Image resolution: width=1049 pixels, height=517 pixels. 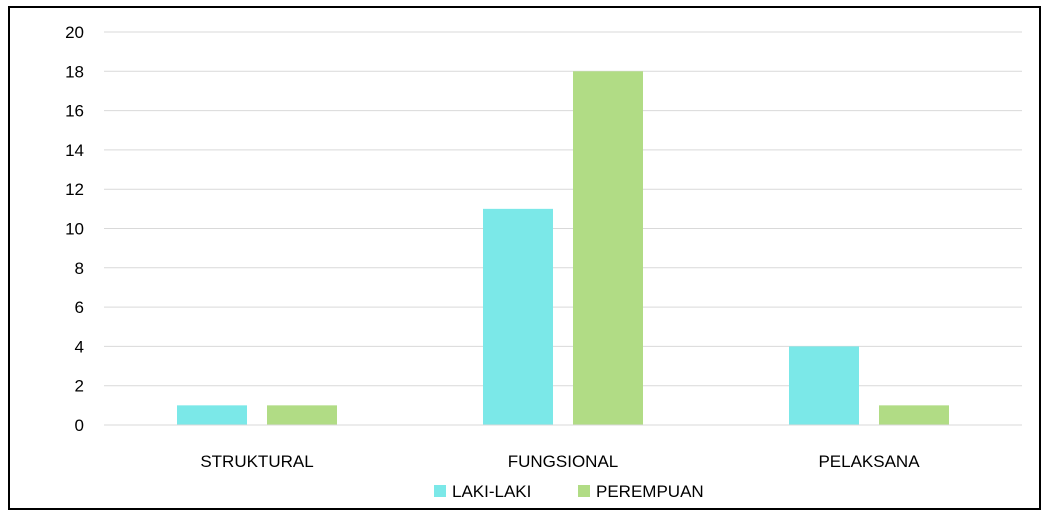 I want to click on y-tick-label: 2, so click(x=79, y=386).